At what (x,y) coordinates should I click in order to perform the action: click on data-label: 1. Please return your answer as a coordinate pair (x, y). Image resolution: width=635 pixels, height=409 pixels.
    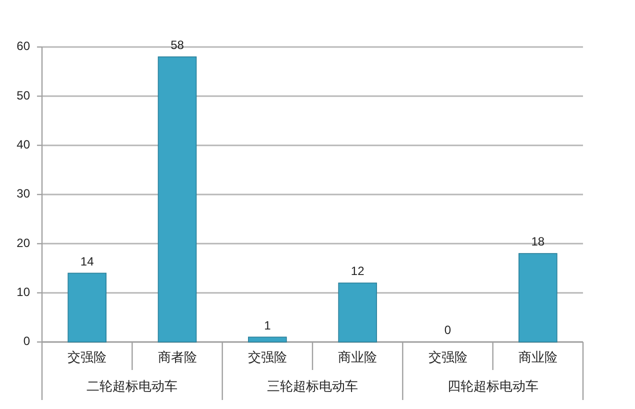
    Looking at the image, I should click on (267, 325).